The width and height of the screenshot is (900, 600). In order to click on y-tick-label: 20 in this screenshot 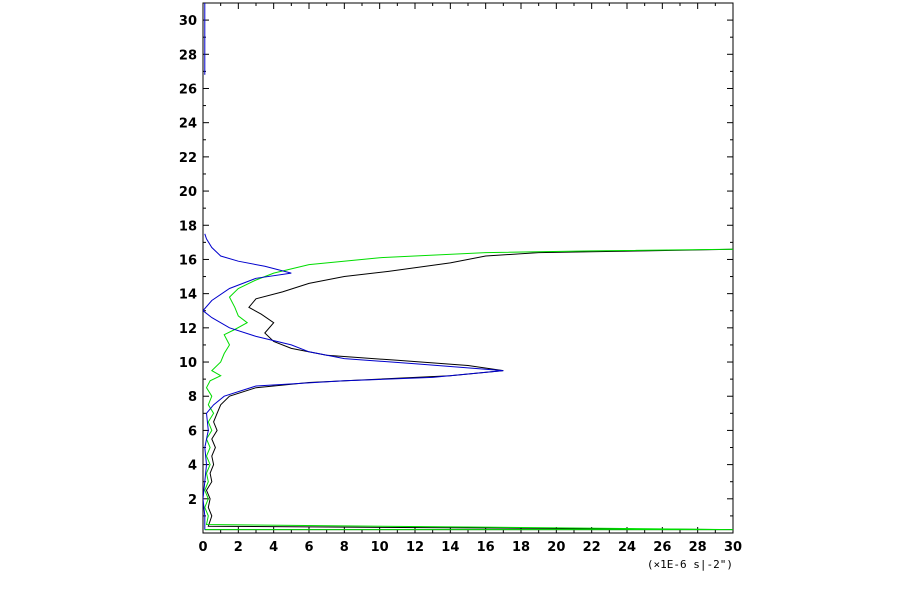, I will do `click(188, 192)`.